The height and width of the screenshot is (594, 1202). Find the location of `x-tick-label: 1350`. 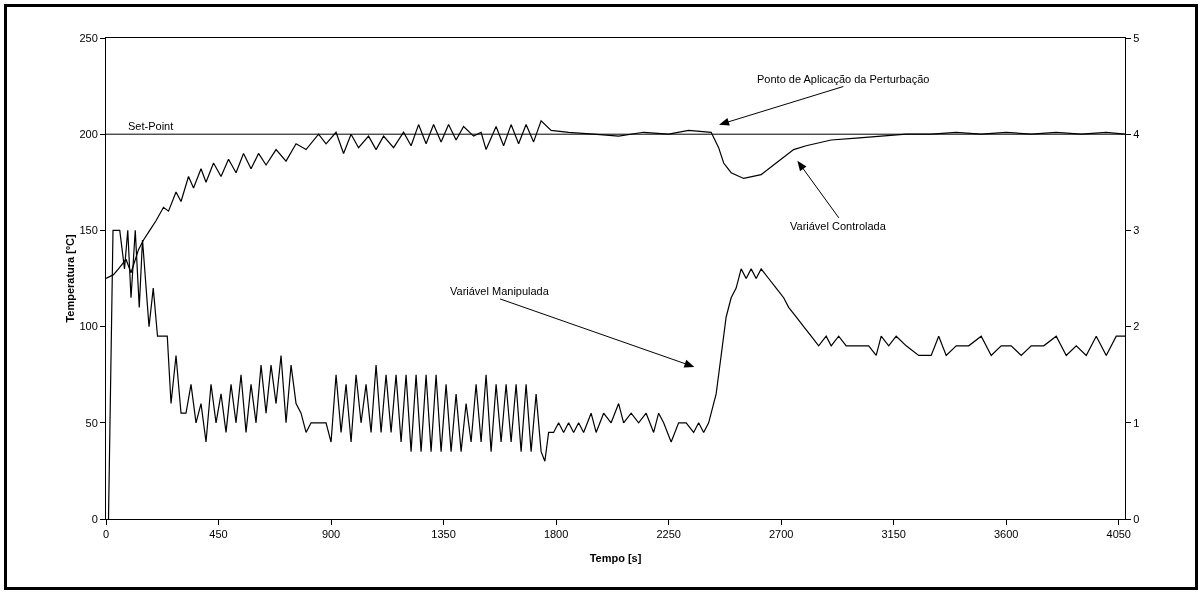

x-tick-label: 1350 is located at coordinates (443, 534).